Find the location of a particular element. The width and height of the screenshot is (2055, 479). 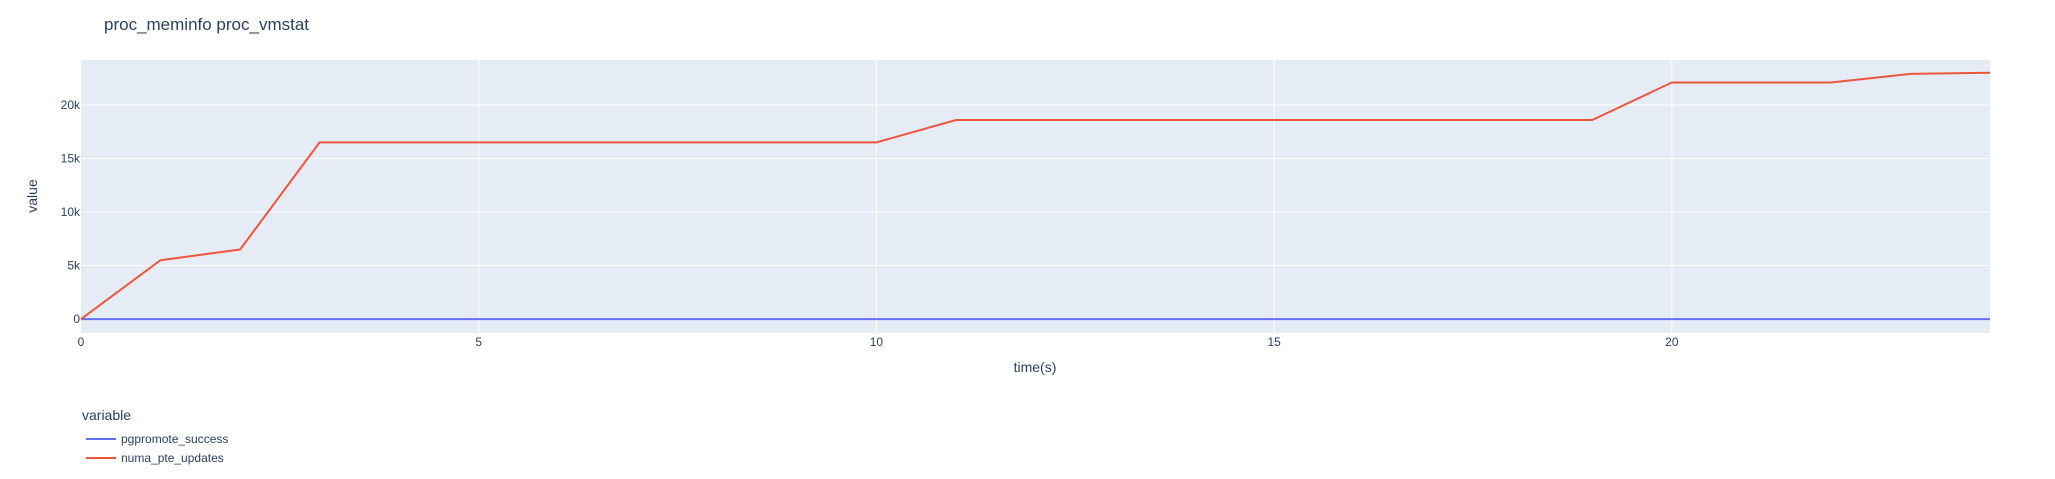

legend-item-label: numa_pte_updates is located at coordinates (172, 458).